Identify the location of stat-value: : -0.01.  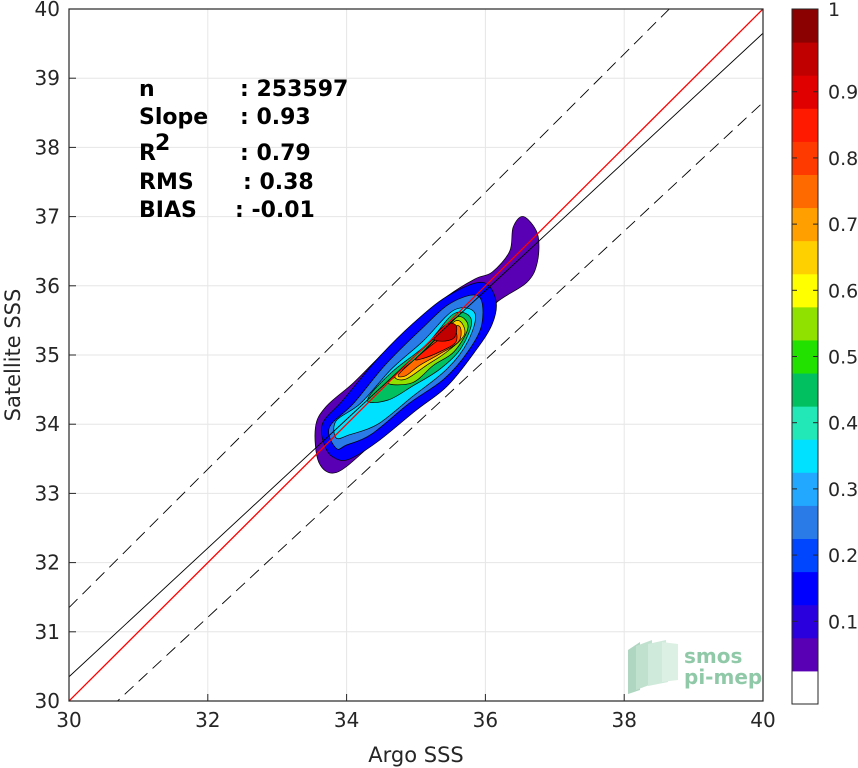
(275, 210).